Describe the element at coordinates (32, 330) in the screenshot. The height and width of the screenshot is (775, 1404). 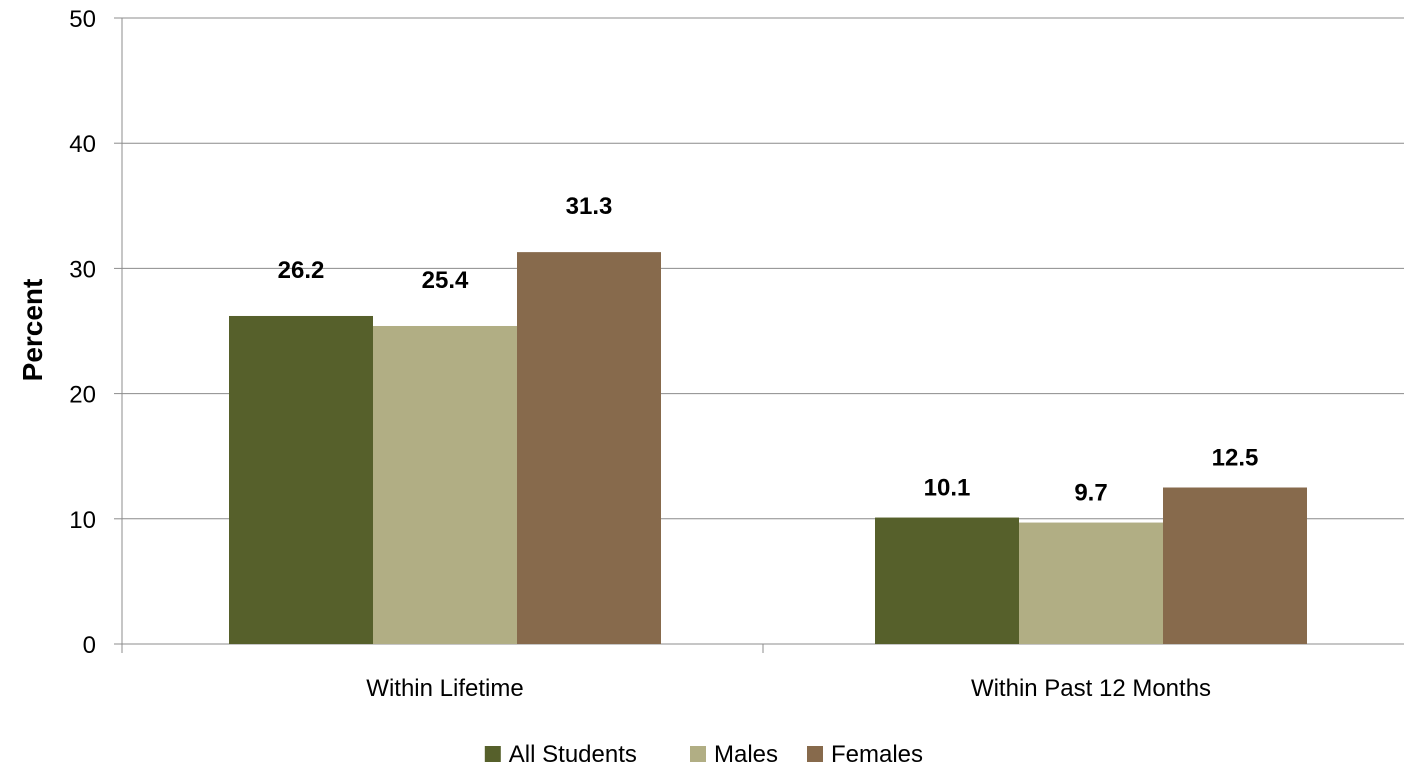
I see `y-axis-title: Percent` at that location.